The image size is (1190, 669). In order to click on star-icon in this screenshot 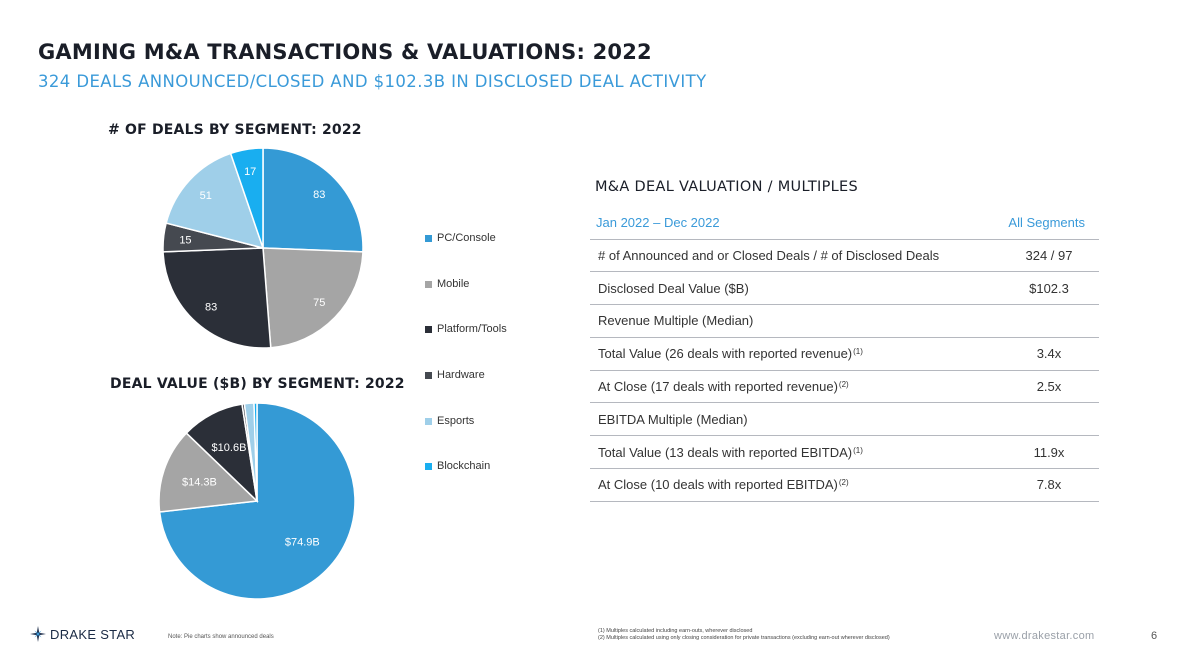, I will do `click(38, 634)`.